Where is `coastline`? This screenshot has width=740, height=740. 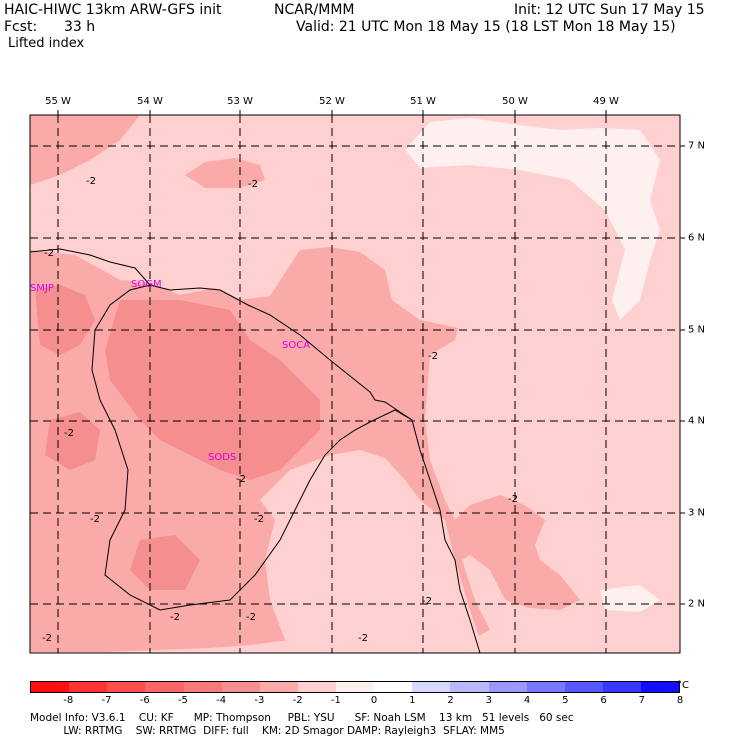
coastline is located at coordinates (221, 334).